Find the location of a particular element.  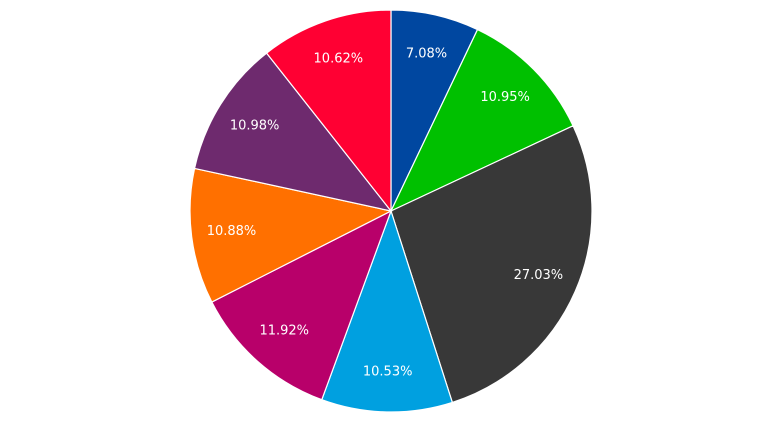

value-label: 7.08% is located at coordinates (426, 54).